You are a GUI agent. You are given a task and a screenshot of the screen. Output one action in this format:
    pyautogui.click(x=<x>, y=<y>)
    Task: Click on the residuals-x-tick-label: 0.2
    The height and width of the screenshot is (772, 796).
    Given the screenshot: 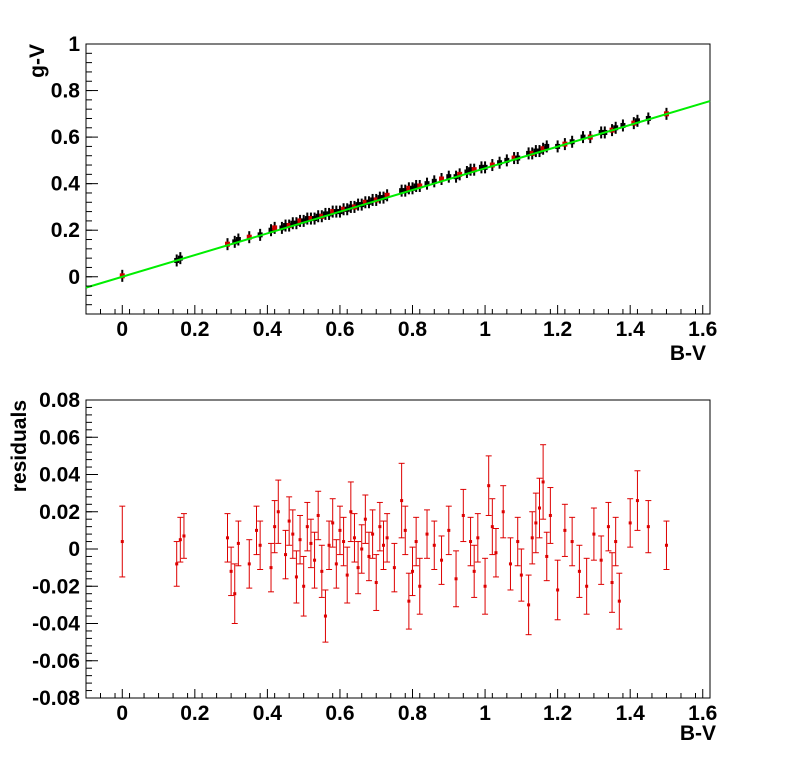 What is the action you would take?
    pyautogui.click(x=194, y=713)
    